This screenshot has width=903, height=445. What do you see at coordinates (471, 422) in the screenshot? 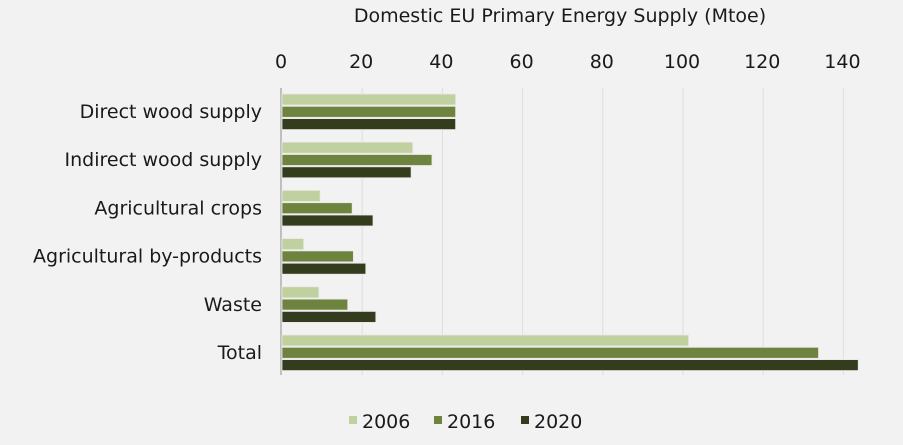
I see `legend-label: 2016` at bounding box center [471, 422].